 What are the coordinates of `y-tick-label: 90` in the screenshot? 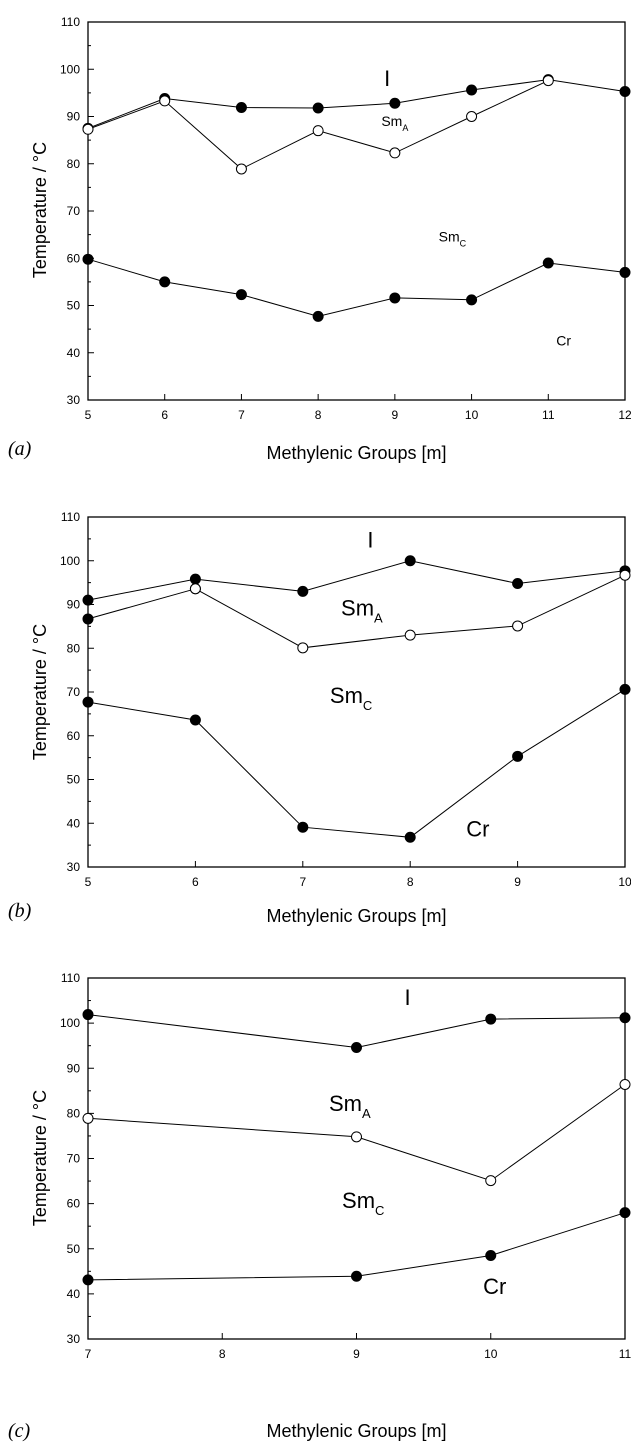 It's located at (74, 1068).